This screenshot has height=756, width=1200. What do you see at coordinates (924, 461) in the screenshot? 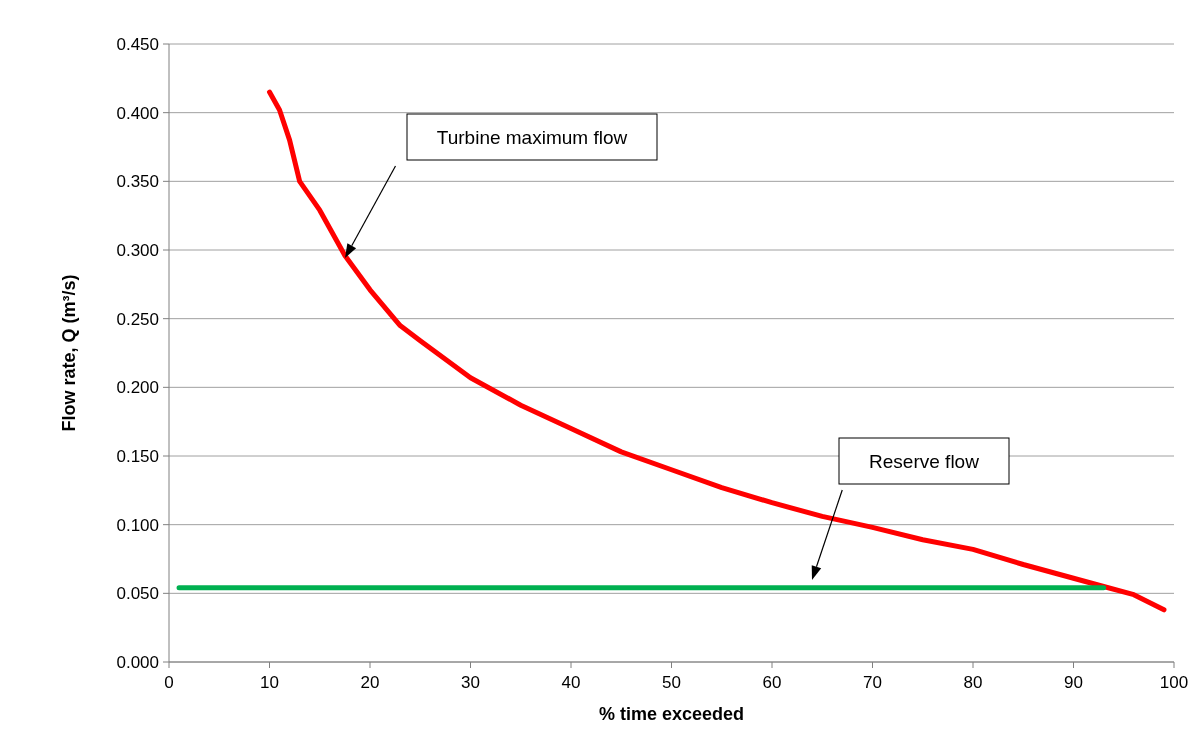
I see `annotation: Reserve flow` at bounding box center [924, 461].